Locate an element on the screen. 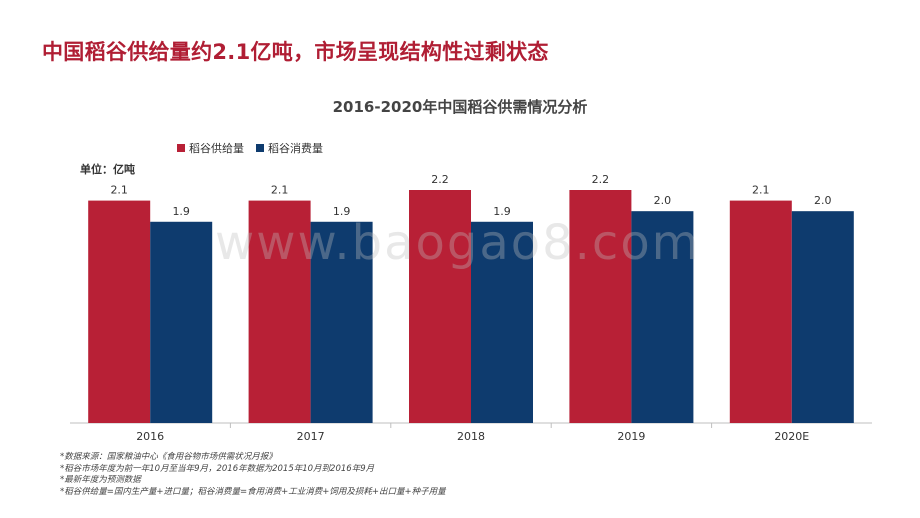  data-label-supply-2018: 2.2 is located at coordinates (440, 179).